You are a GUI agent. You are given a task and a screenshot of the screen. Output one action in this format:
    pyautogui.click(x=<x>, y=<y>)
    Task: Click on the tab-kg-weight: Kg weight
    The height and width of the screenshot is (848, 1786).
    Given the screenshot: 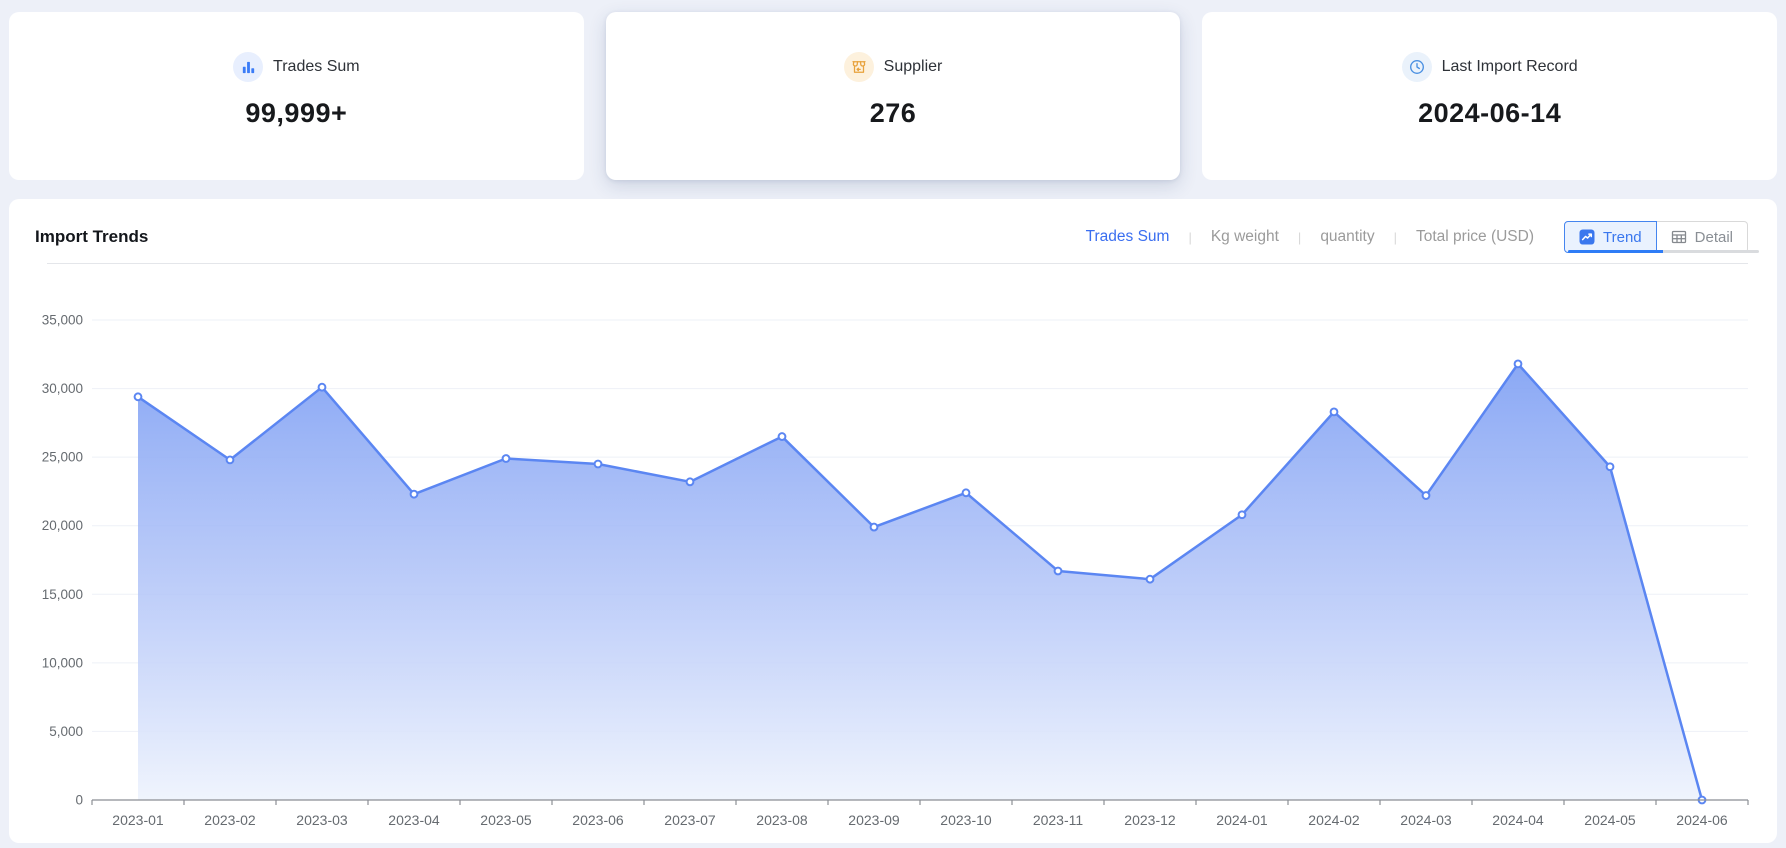 What is the action you would take?
    pyautogui.click(x=1244, y=236)
    